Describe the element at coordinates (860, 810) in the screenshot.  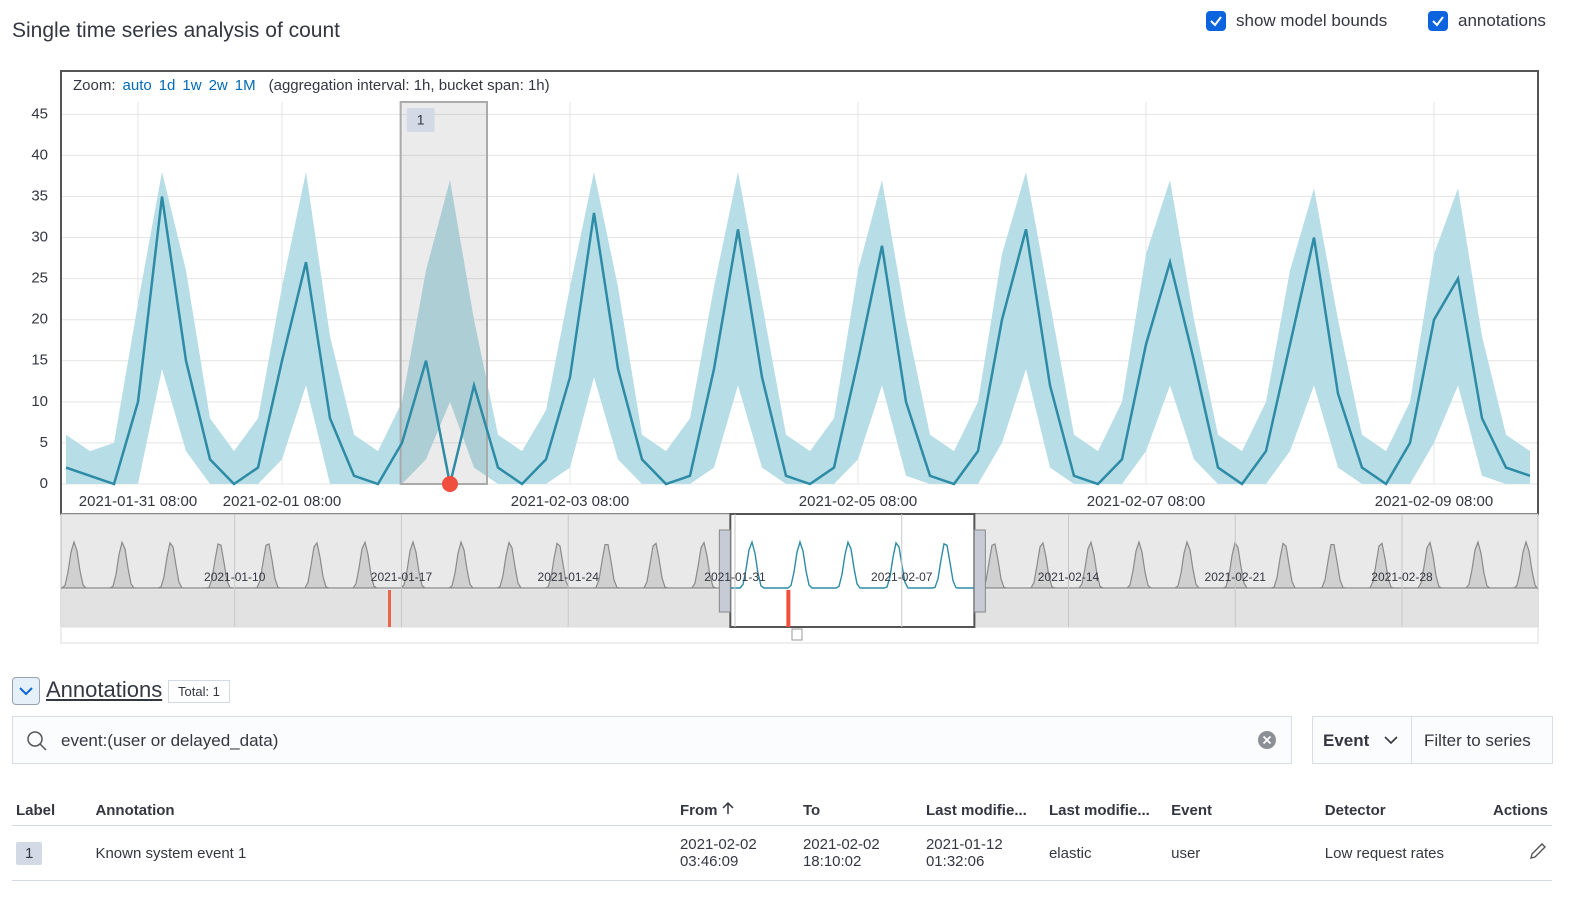
I see `column-header: To` at that location.